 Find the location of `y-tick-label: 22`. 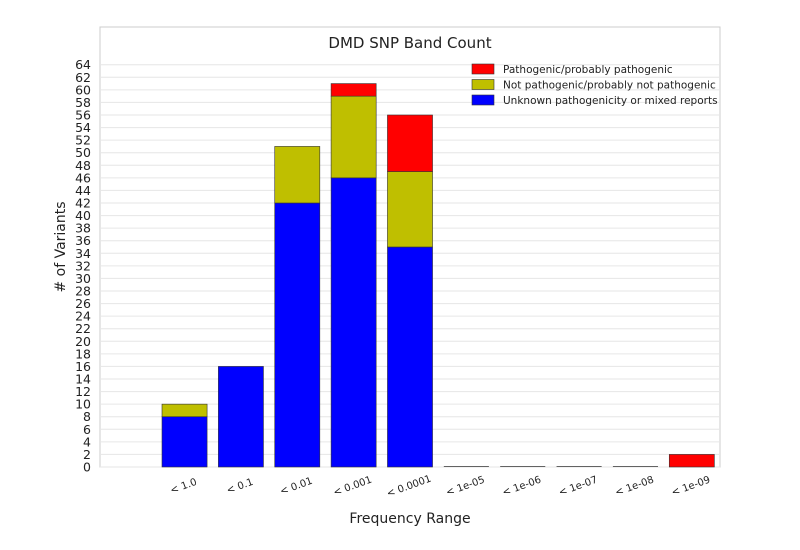

y-tick-label: 22 is located at coordinates (83, 328).